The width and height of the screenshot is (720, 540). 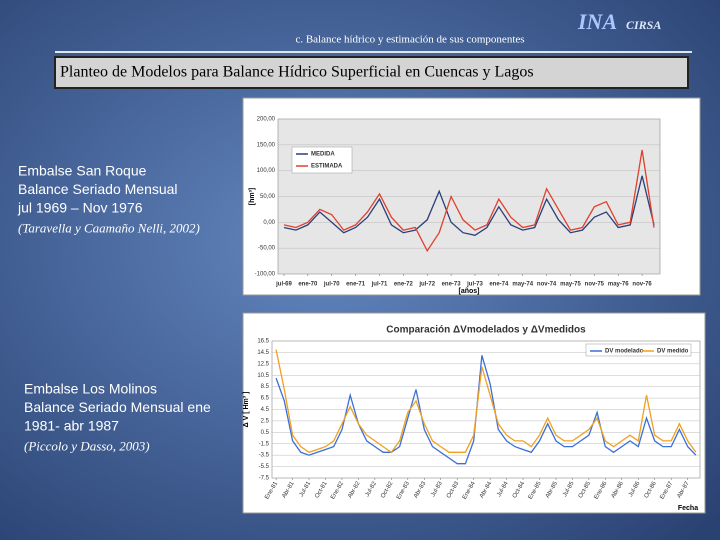 What do you see at coordinates (266, 171) in the screenshot?
I see `y-tick-label: 100,00` at bounding box center [266, 171].